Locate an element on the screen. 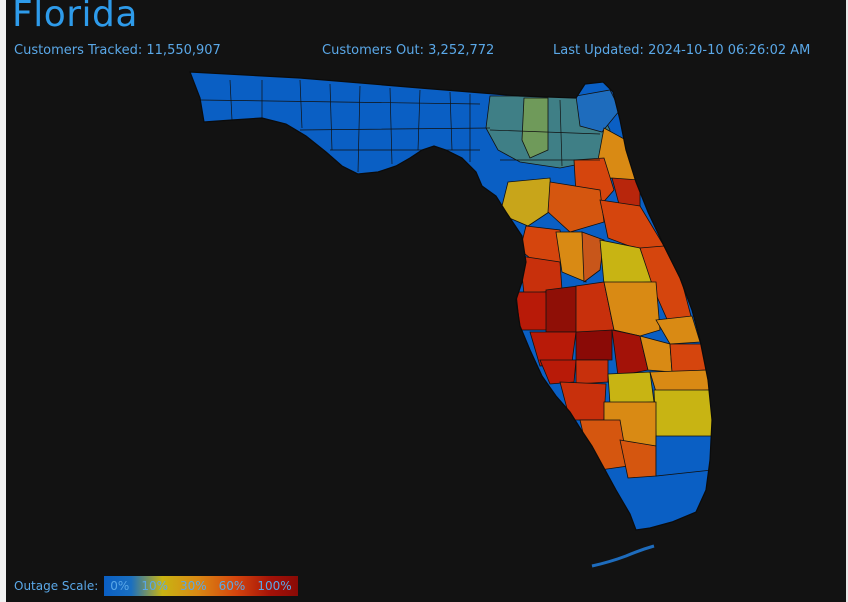 The image size is (848, 602). scale-stop-60: 60% is located at coordinates (232, 586).